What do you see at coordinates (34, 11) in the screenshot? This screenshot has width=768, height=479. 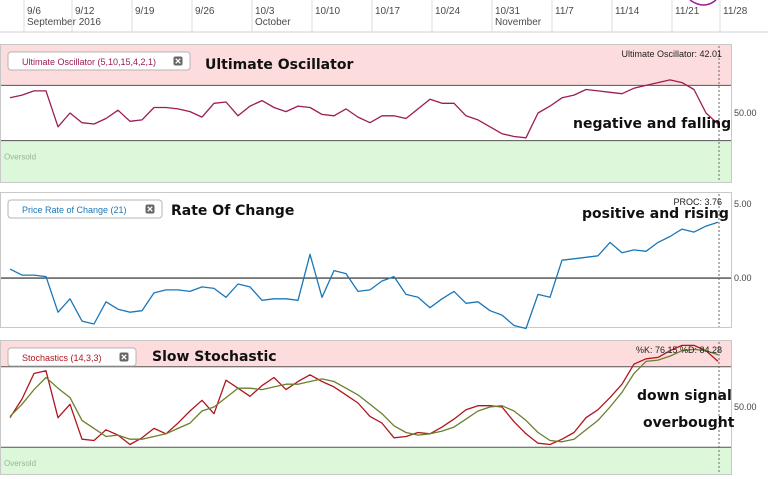 I see `x-tick-label: 9/6` at bounding box center [34, 11].